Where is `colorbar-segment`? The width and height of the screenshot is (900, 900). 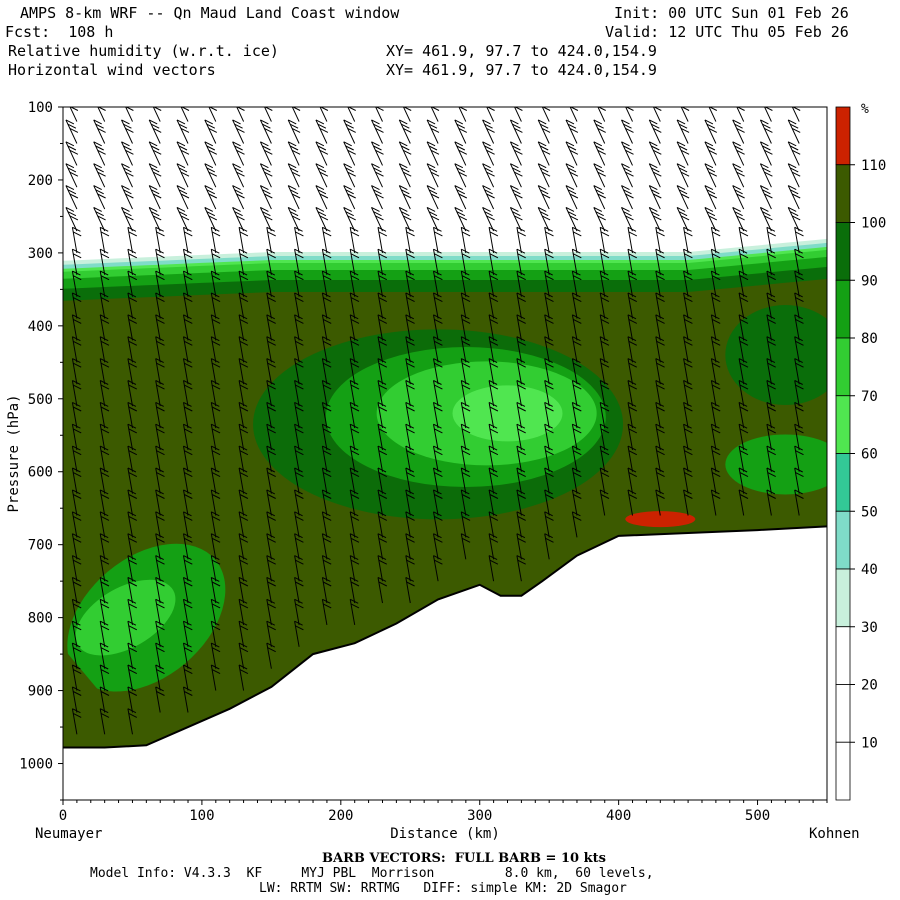 colorbar-segment is located at coordinates (843, 598).